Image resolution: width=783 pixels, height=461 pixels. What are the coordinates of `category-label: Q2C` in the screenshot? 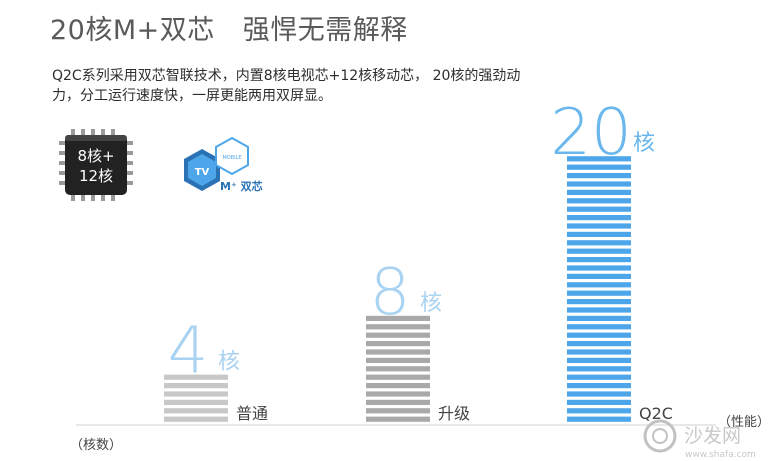 It's located at (656, 413).